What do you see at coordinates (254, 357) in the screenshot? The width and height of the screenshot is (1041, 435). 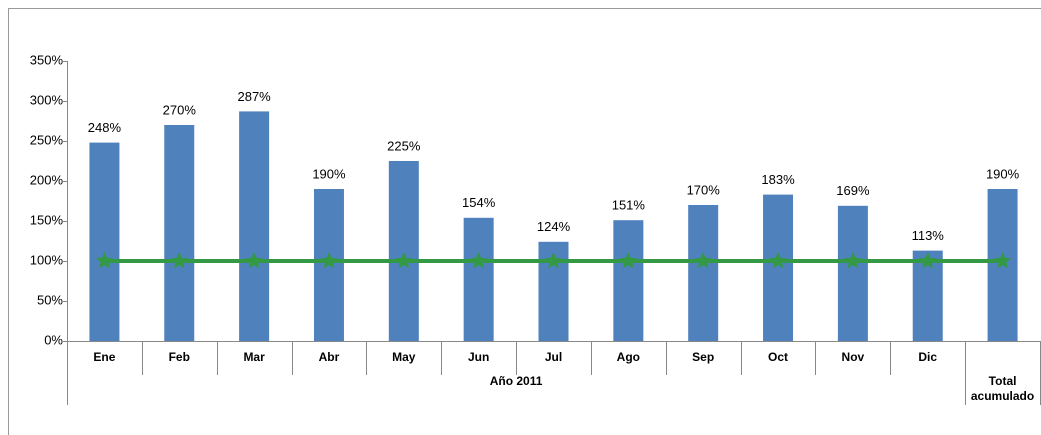 I see `x-tick-label: Mar` at bounding box center [254, 357].